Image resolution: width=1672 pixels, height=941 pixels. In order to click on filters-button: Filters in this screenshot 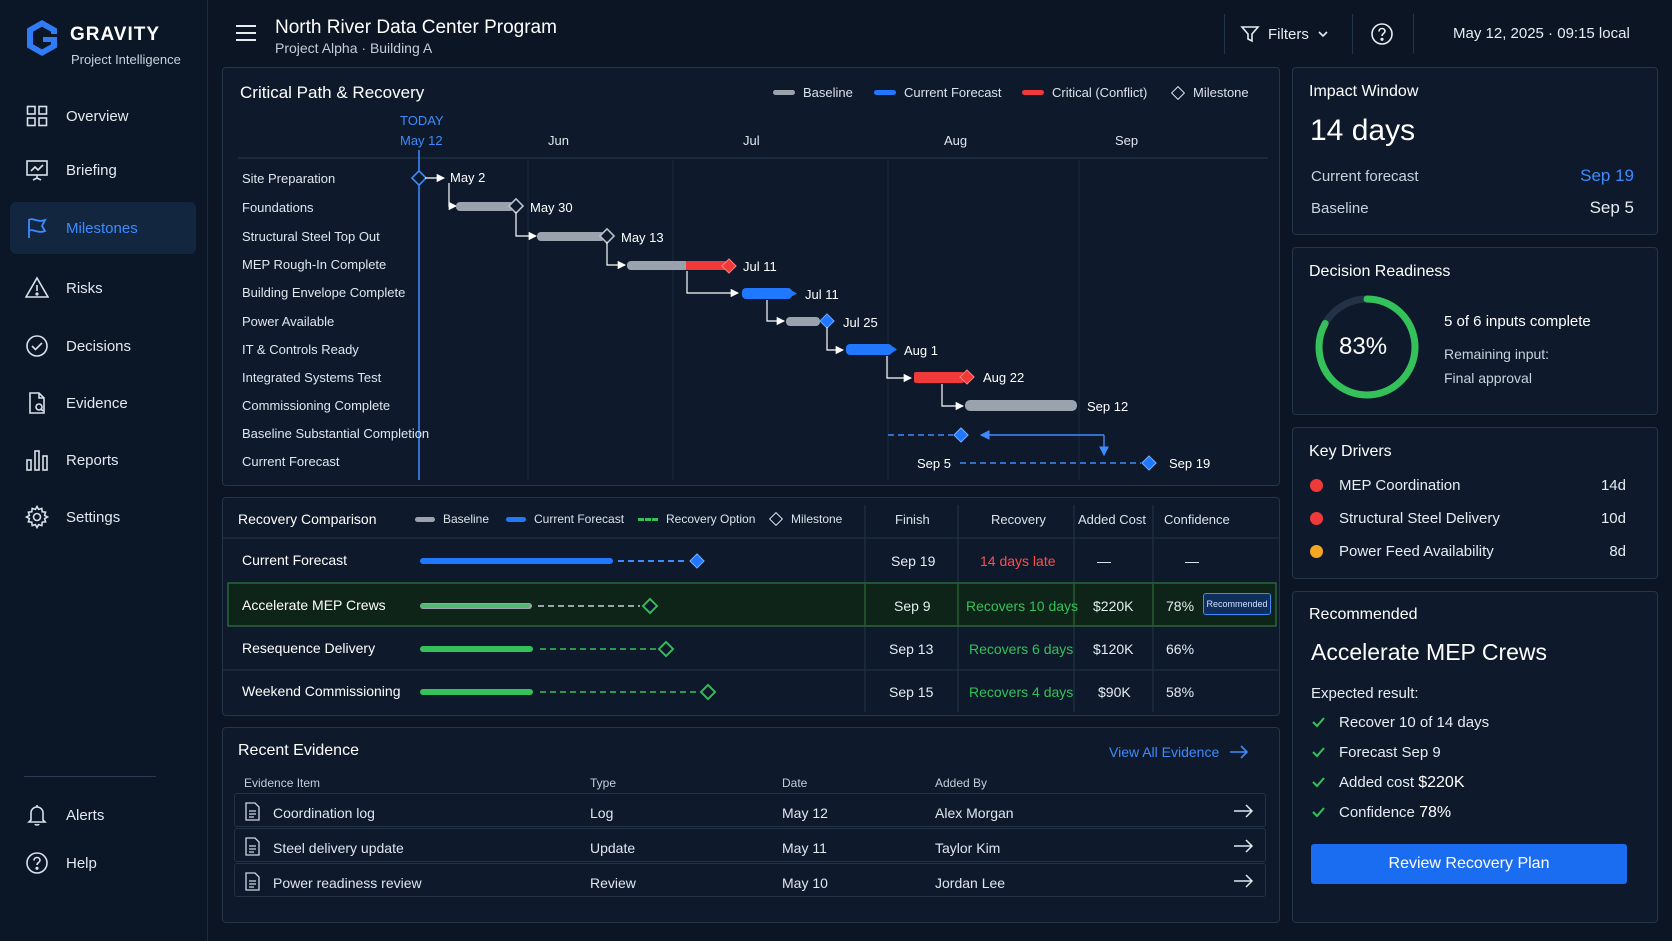, I will do `click(1284, 34)`.